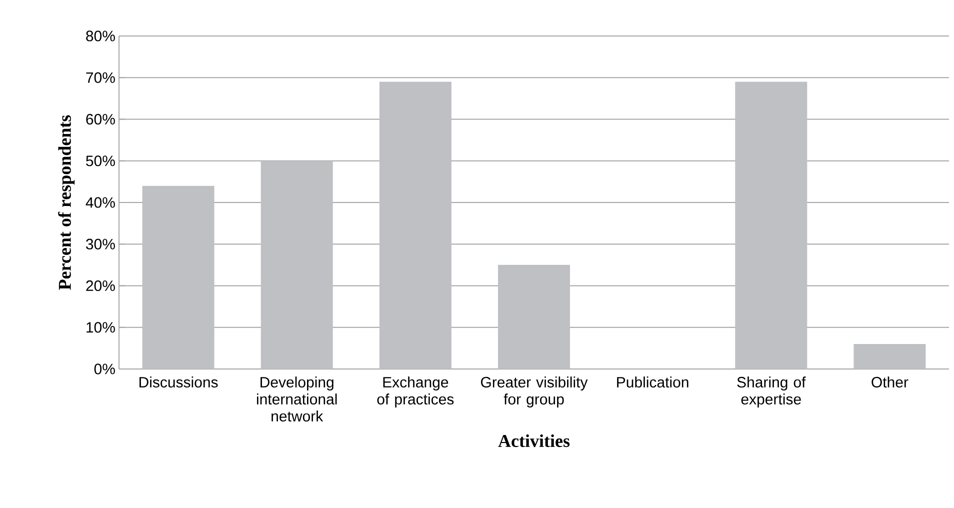 This screenshot has height=508, width=954. Describe the element at coordinates (415, 392) in the screenshot. I see `x-tick-label: Exchange of practices` at that location.